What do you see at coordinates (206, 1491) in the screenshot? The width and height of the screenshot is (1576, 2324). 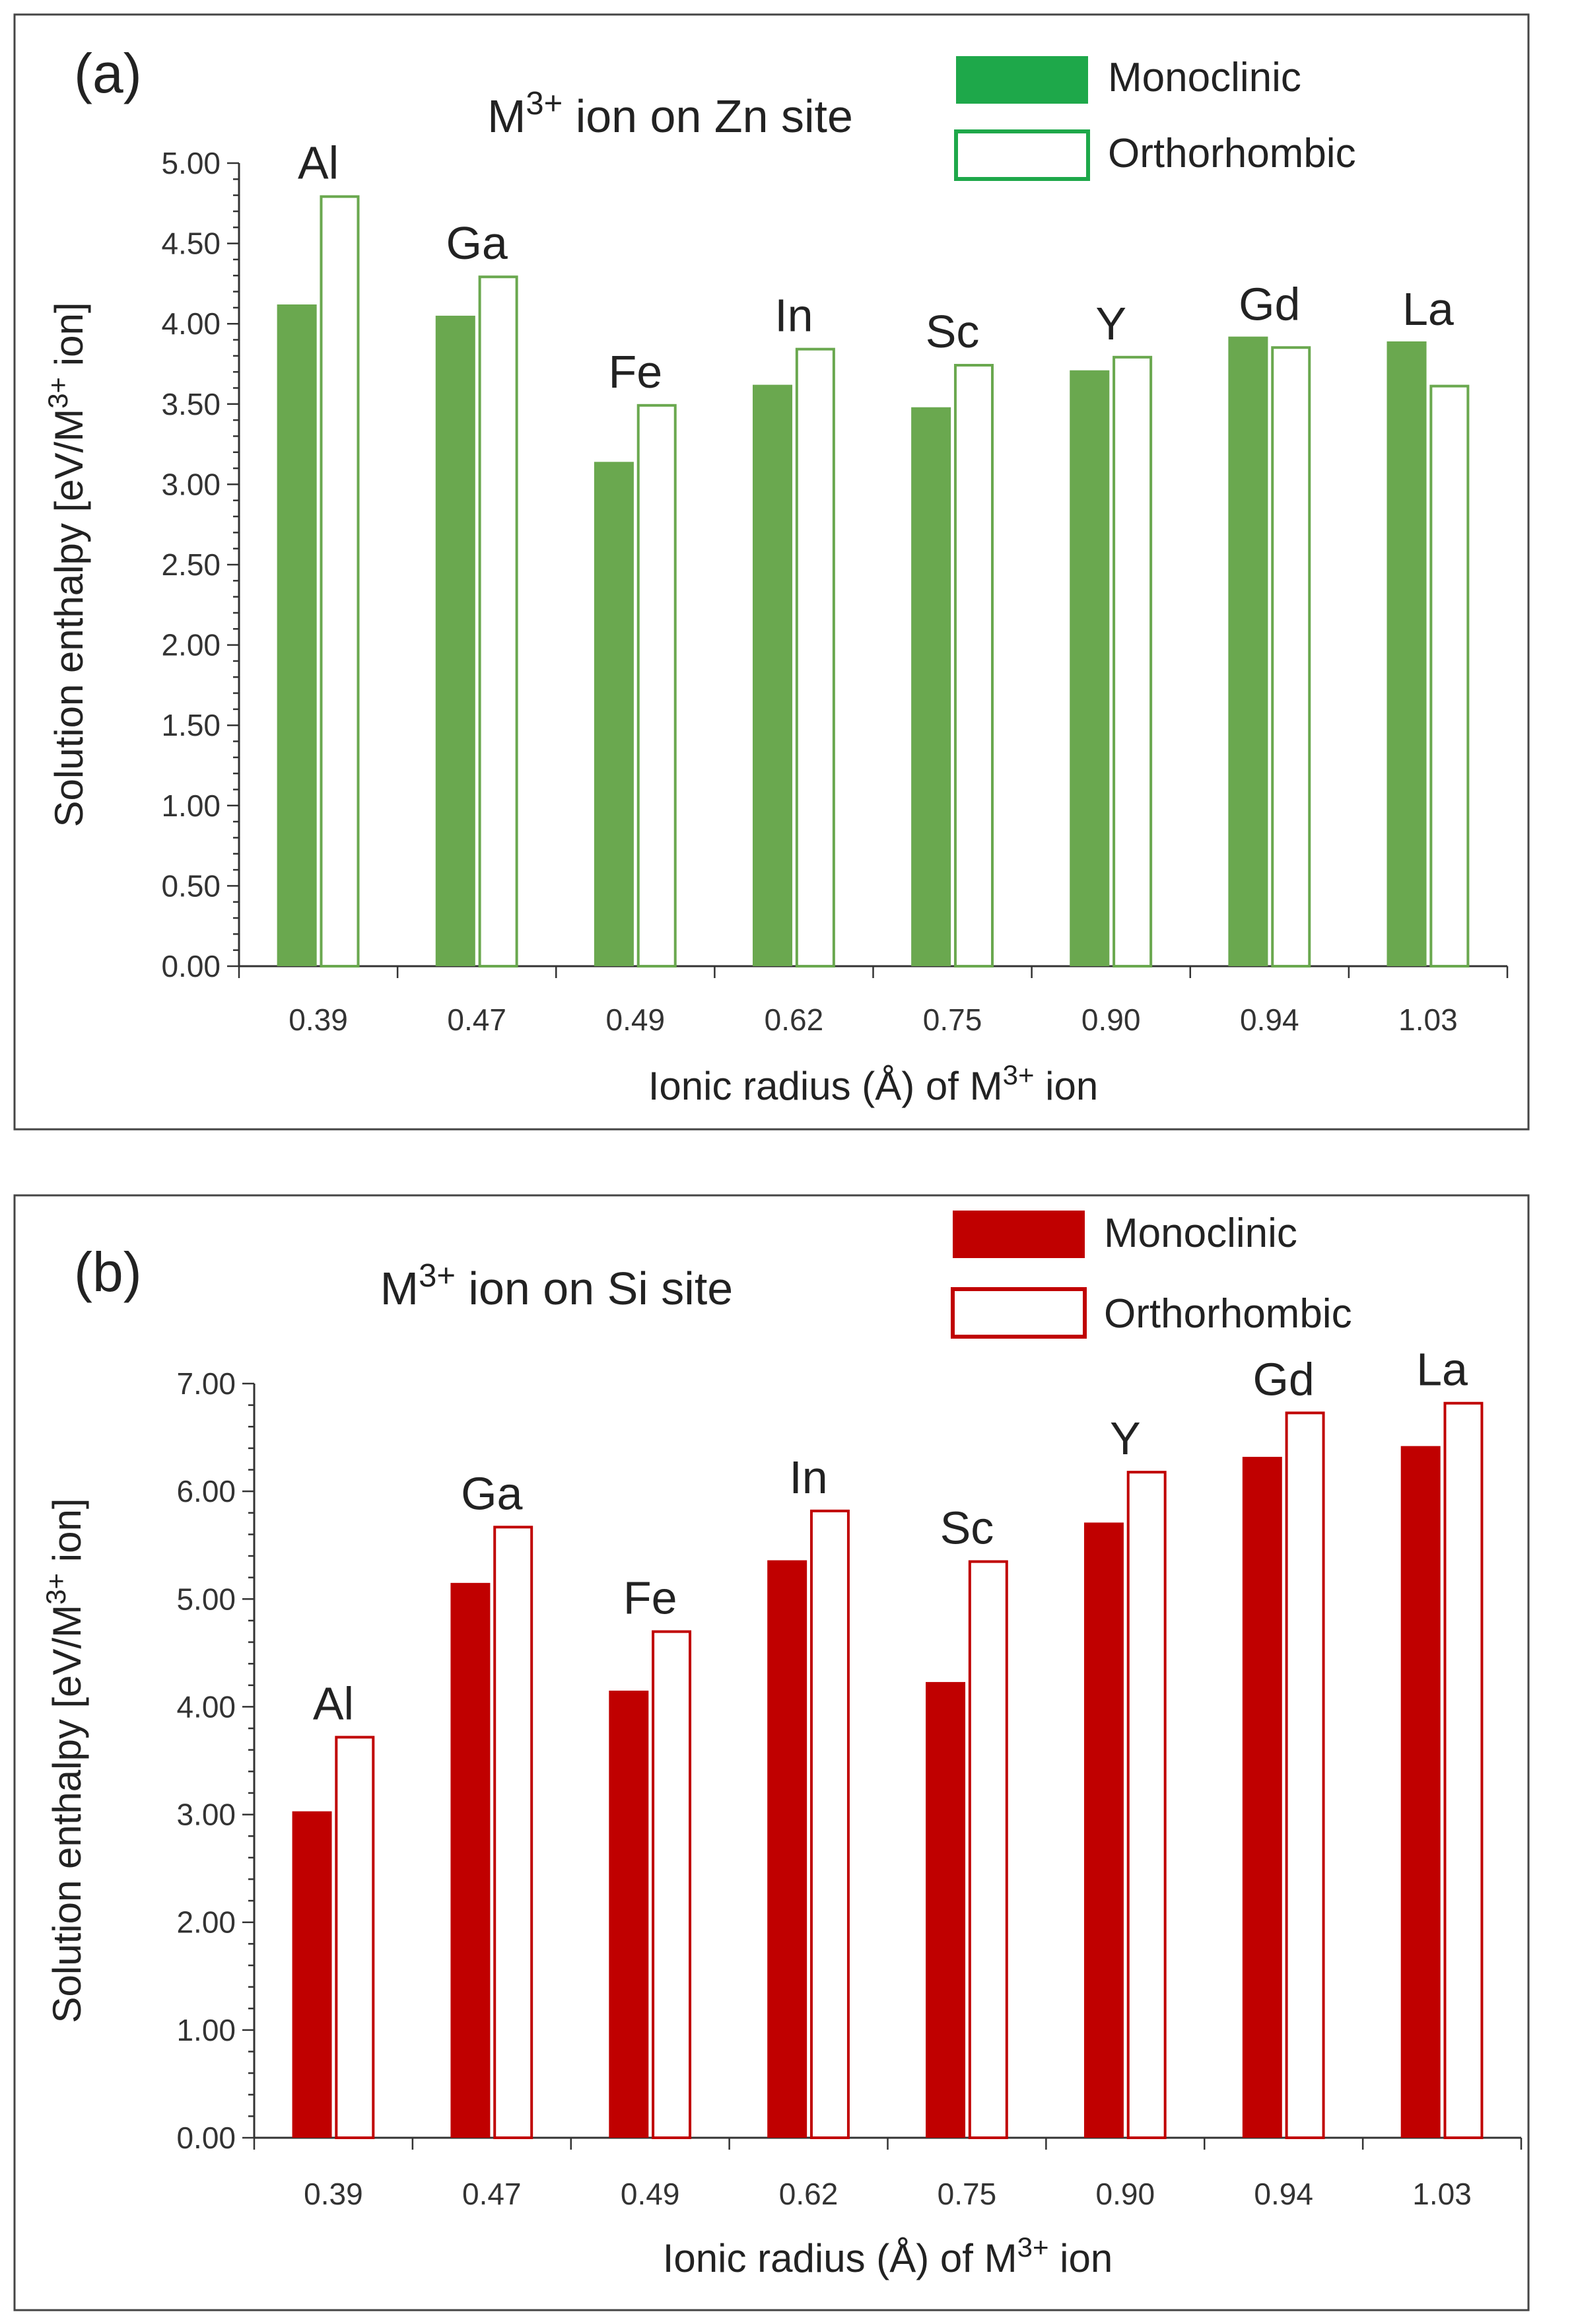 I see `y-tick-label: 6.00` at bounding box center [206, 1491].